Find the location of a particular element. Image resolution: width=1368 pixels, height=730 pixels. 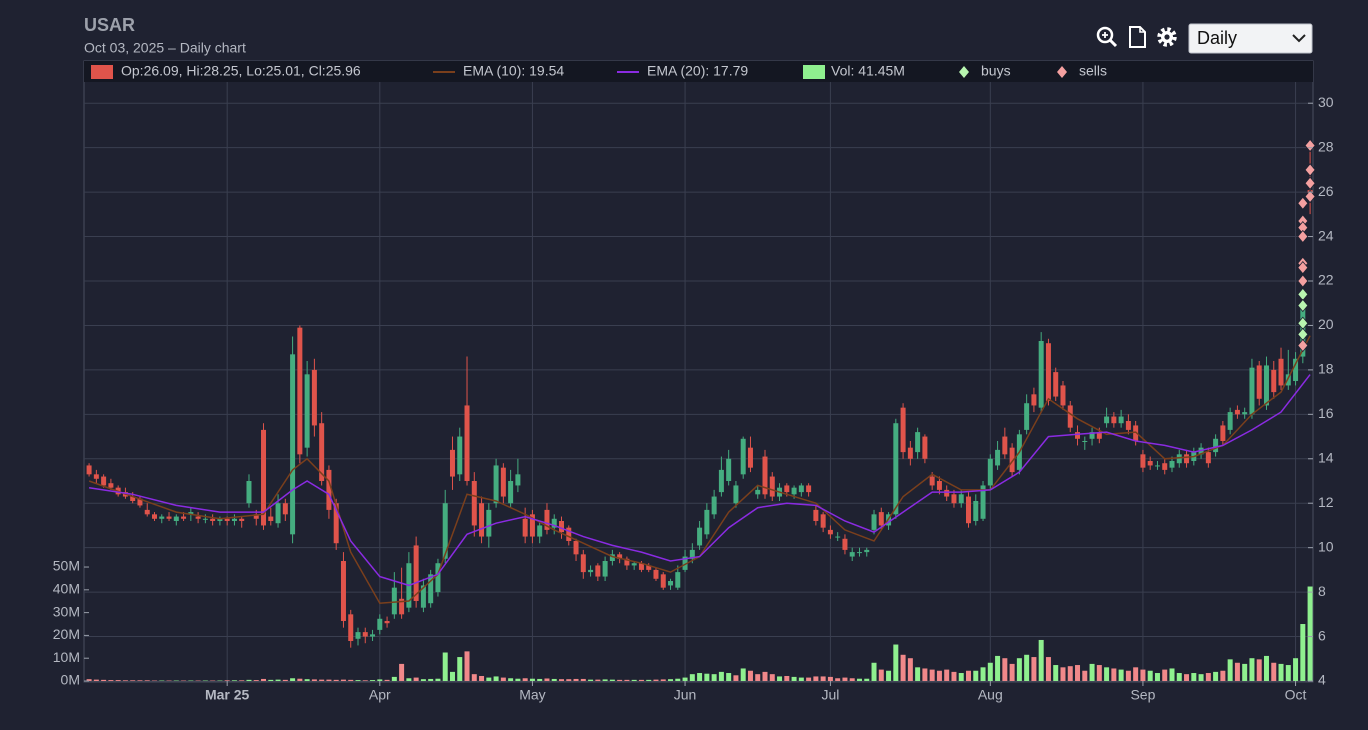

settings-button is located at coordinates (1167, 37).